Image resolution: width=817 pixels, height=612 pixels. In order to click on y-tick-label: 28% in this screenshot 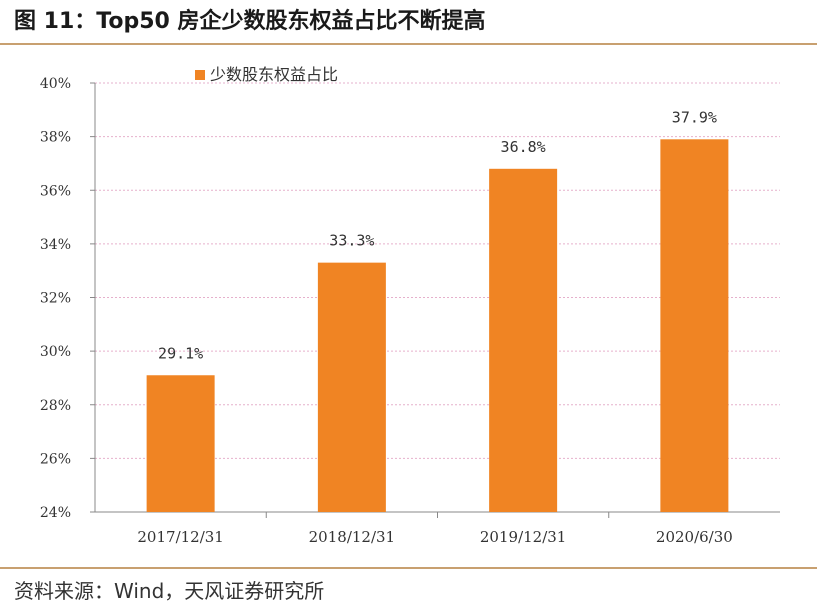, I will do `click(55, 406)`.